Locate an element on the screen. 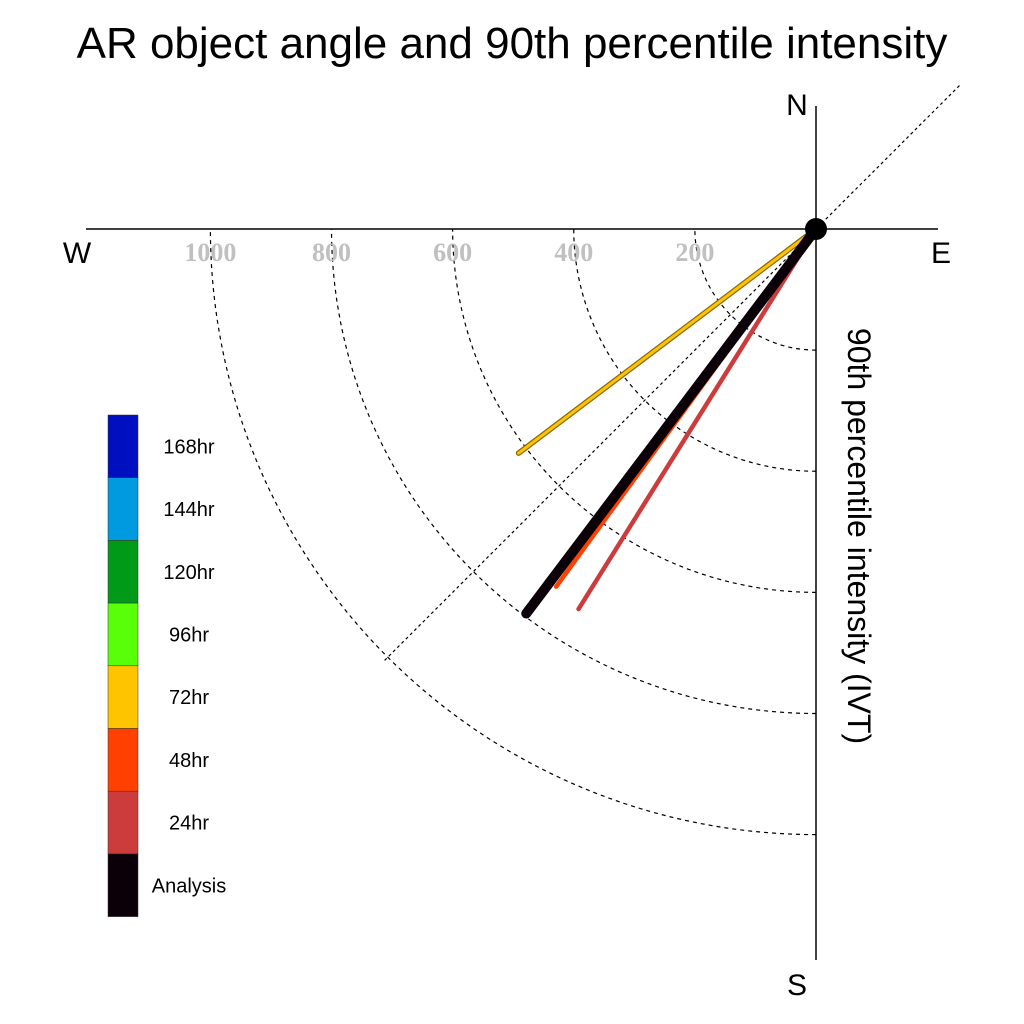 Image resolution: width=1024 pixels, height=1024 pixels. tick-label-200: 200 is located at coordinates (694, 252).